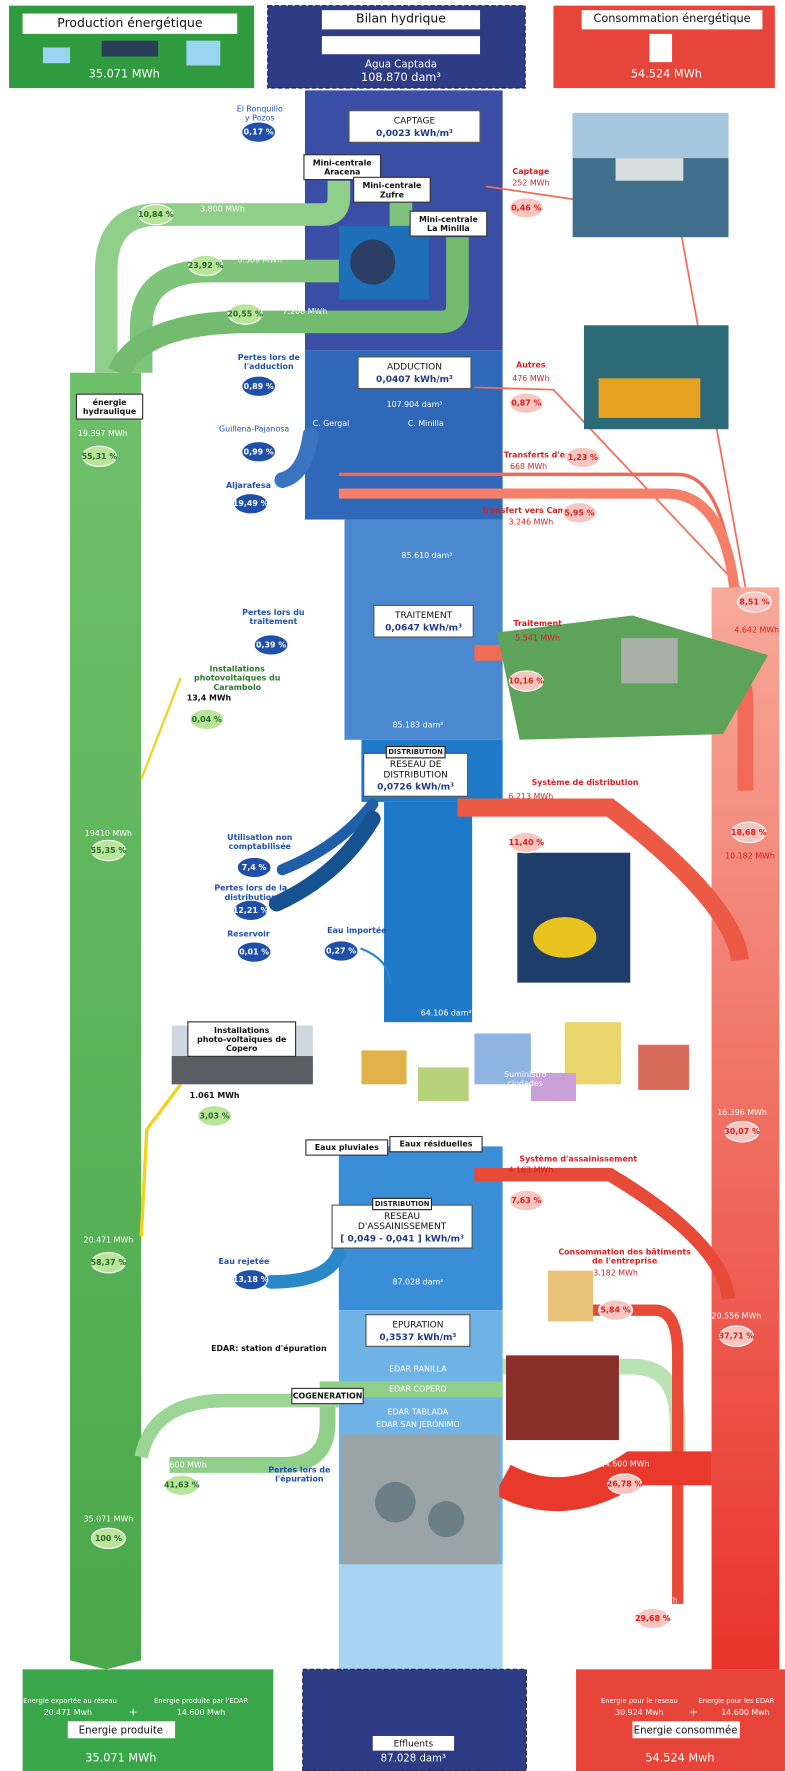 Image resolution: width=785 pixels, height=1771 pixels. I want to click on percent-label: 13,18 %, so click(251, 1279).